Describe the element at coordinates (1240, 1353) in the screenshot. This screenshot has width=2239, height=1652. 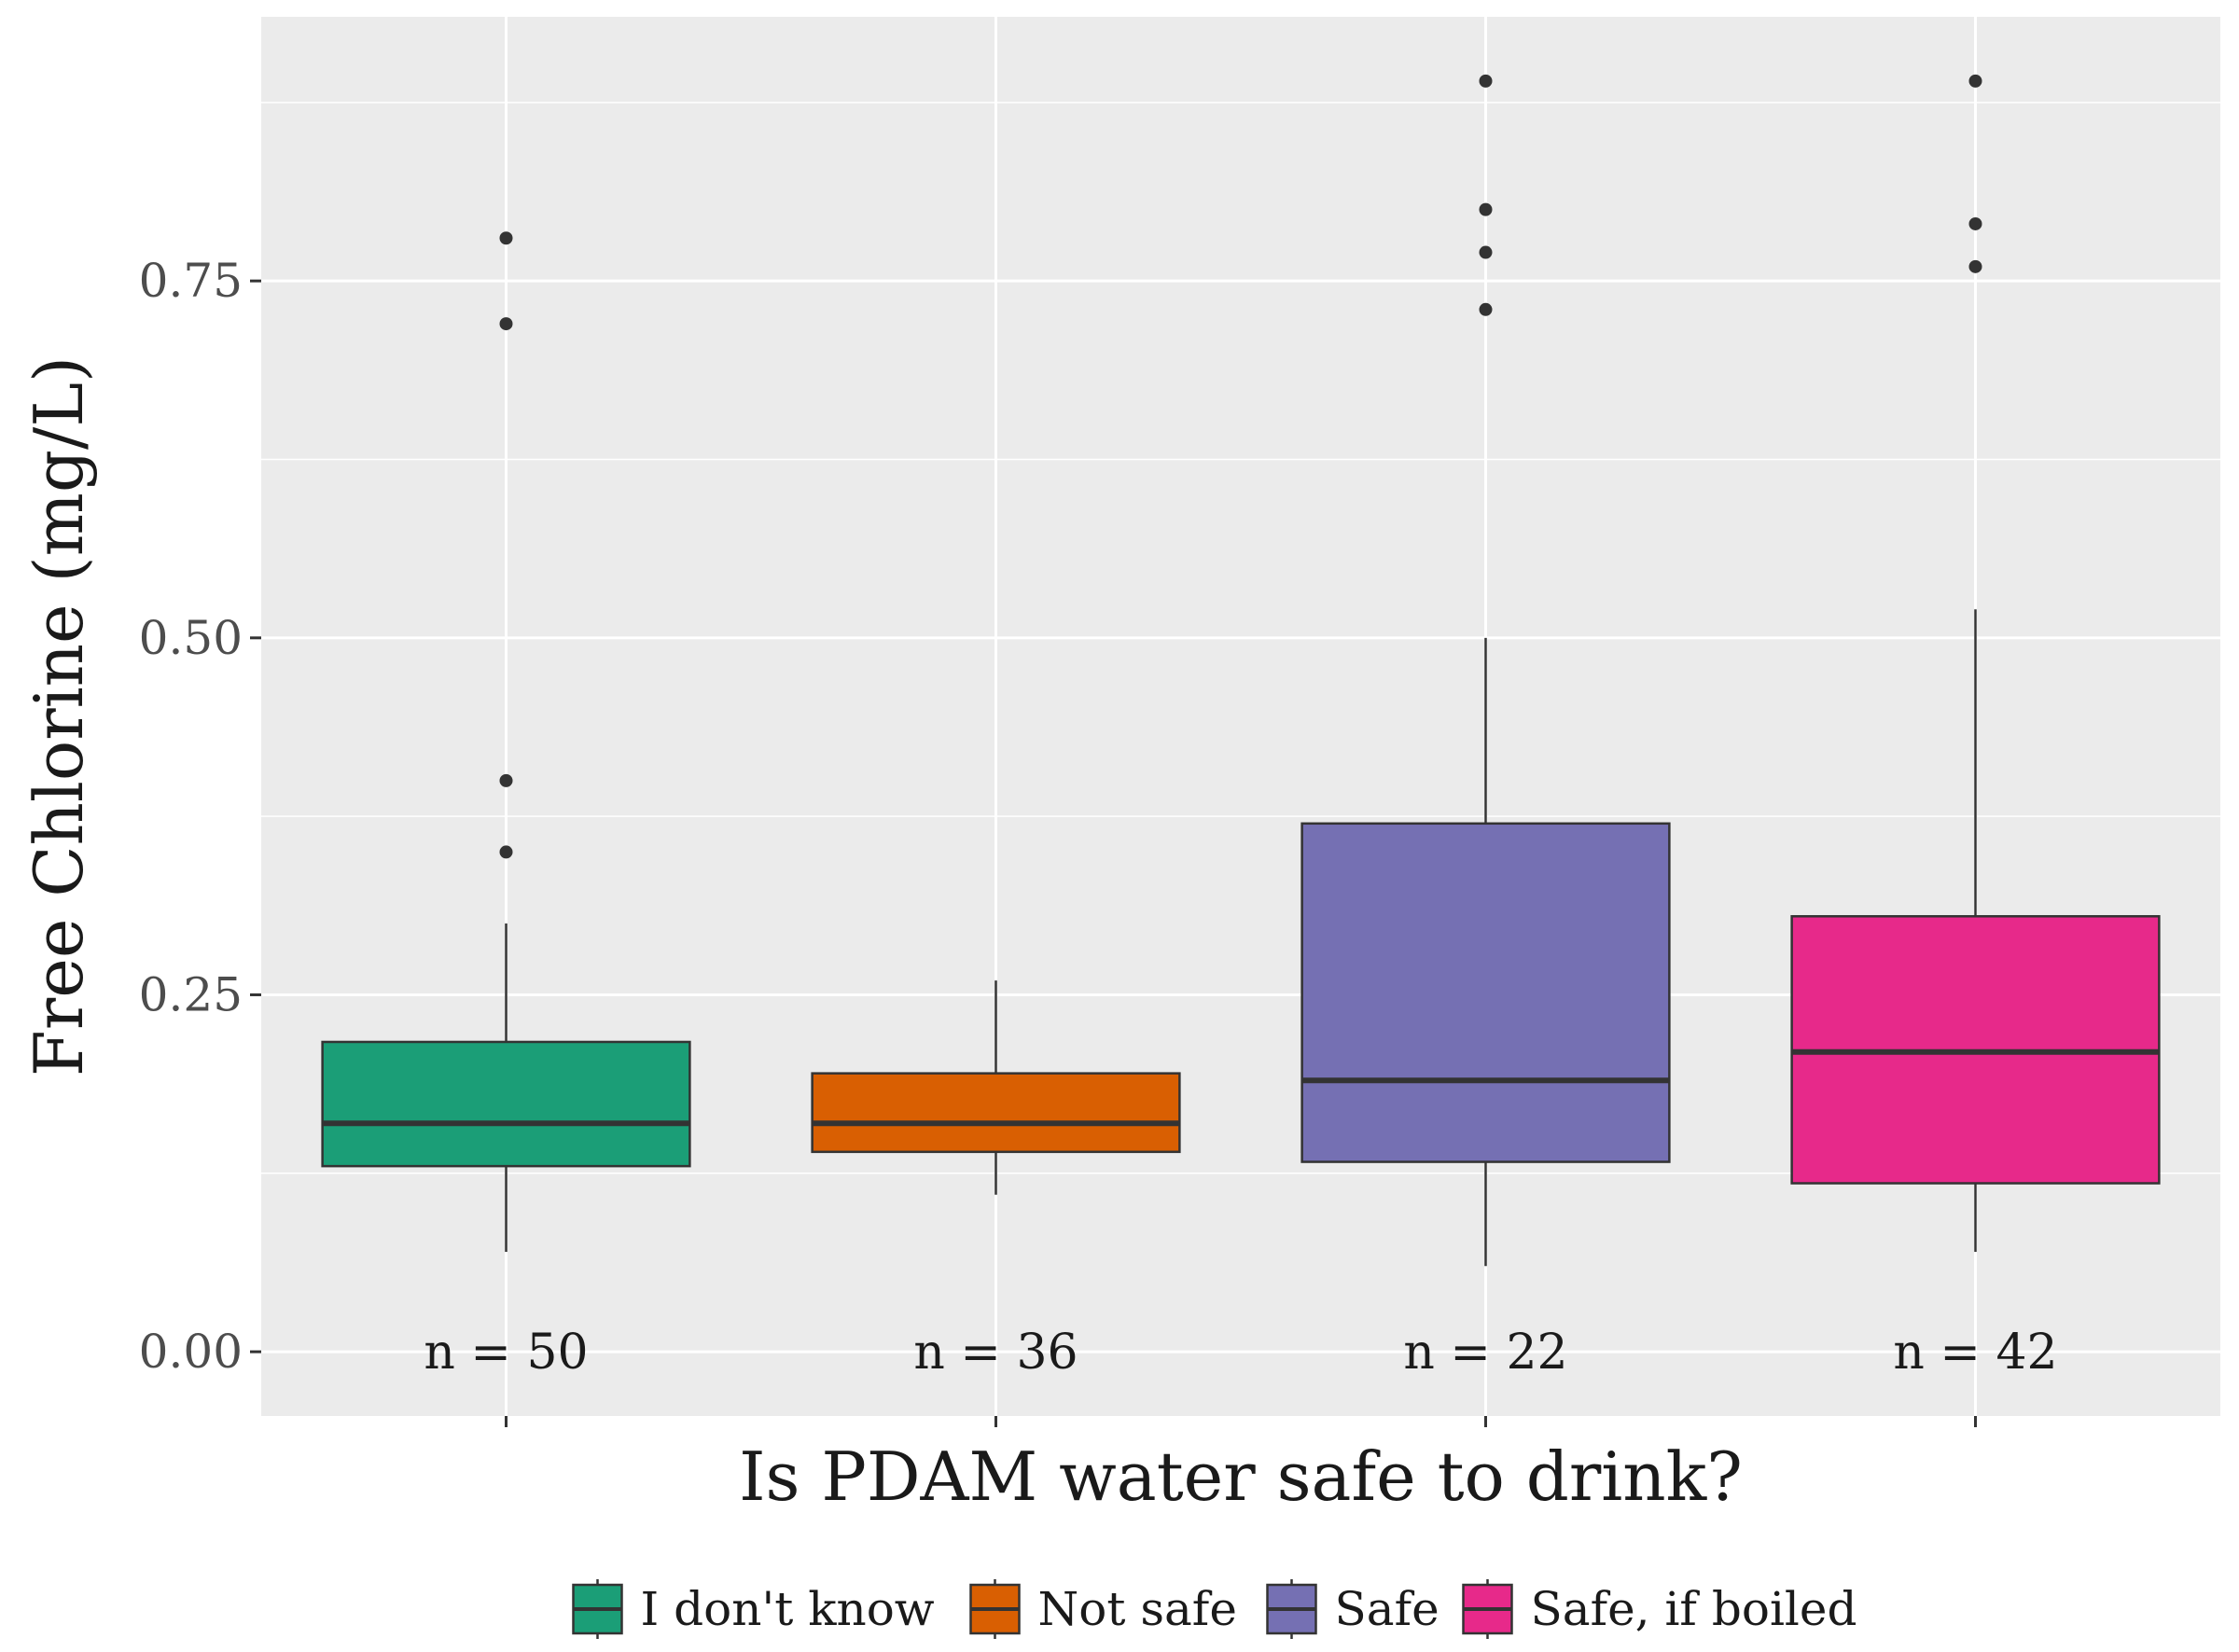
I see `n-labels: n = 50 n = 36 n = 22 n = 42` at that location.